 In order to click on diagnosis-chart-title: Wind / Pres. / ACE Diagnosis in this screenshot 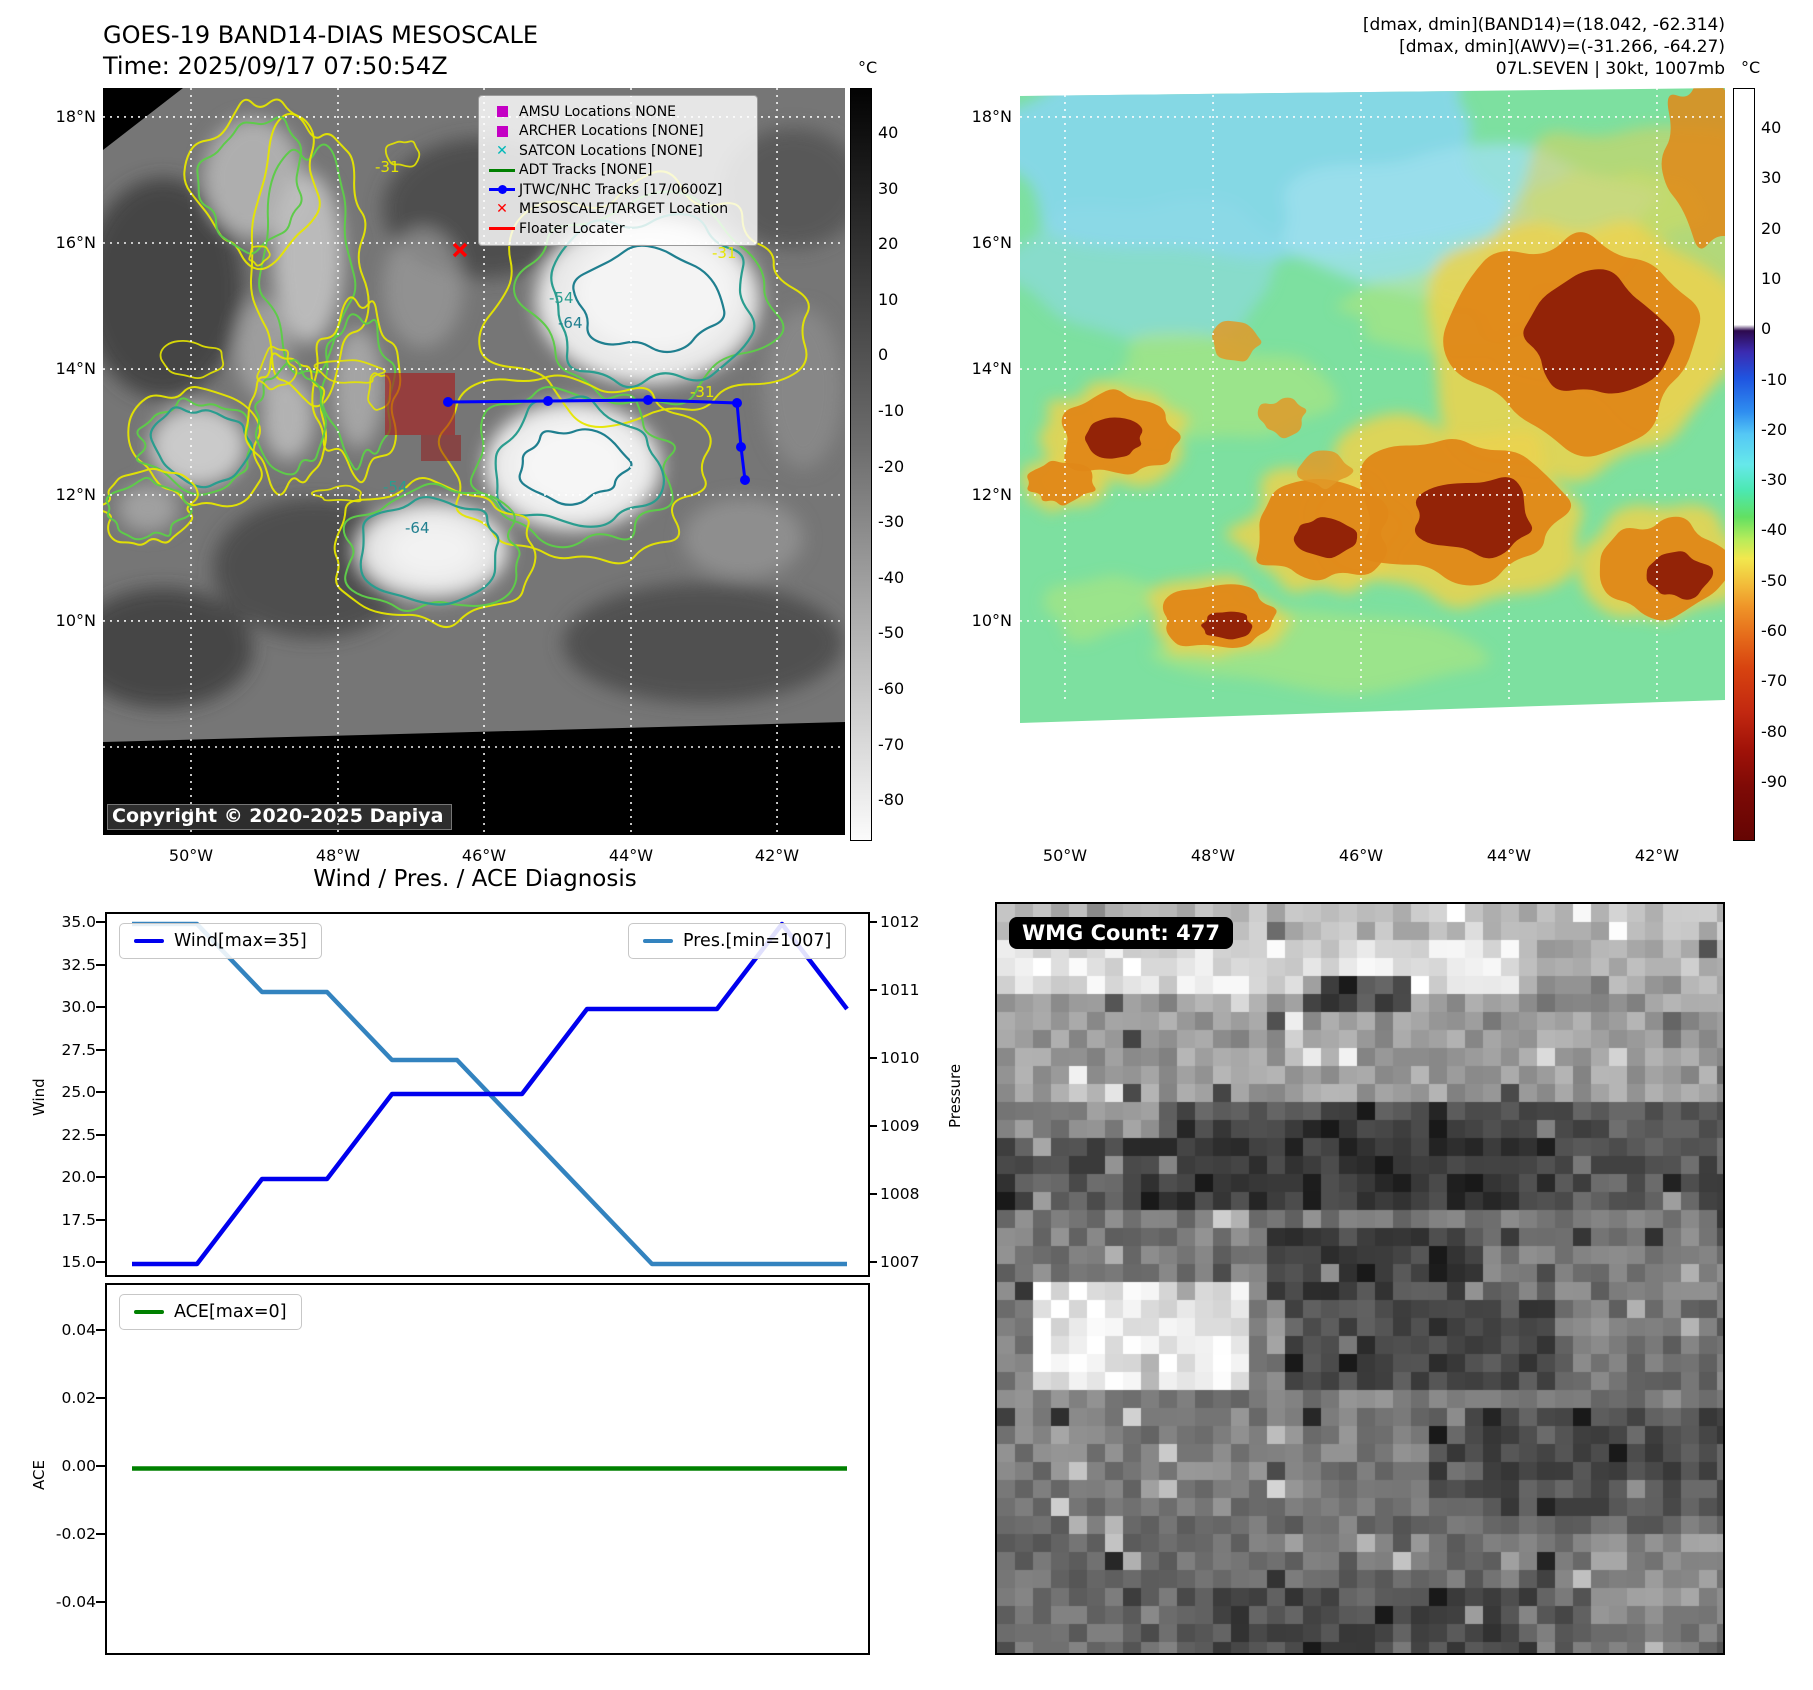, I will do `click(475, 879)`.